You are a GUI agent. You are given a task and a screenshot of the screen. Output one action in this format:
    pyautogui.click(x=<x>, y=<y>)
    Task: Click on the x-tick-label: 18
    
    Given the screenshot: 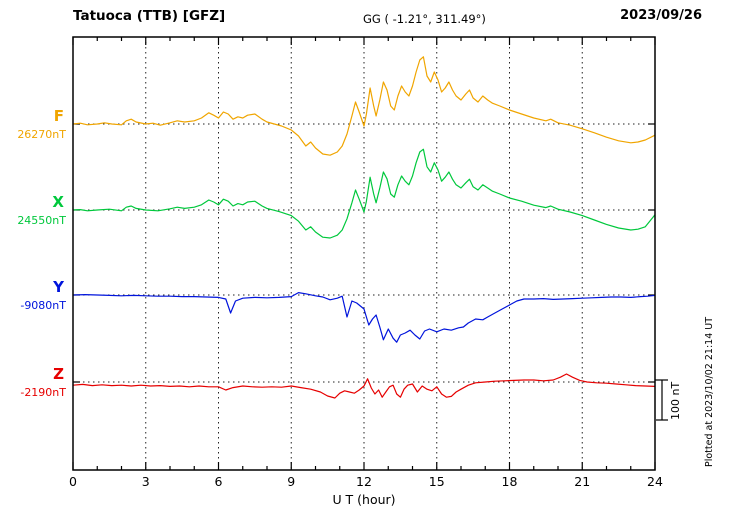 What is the action you would take?
    pyautogui.click(x=509, y=481)
    